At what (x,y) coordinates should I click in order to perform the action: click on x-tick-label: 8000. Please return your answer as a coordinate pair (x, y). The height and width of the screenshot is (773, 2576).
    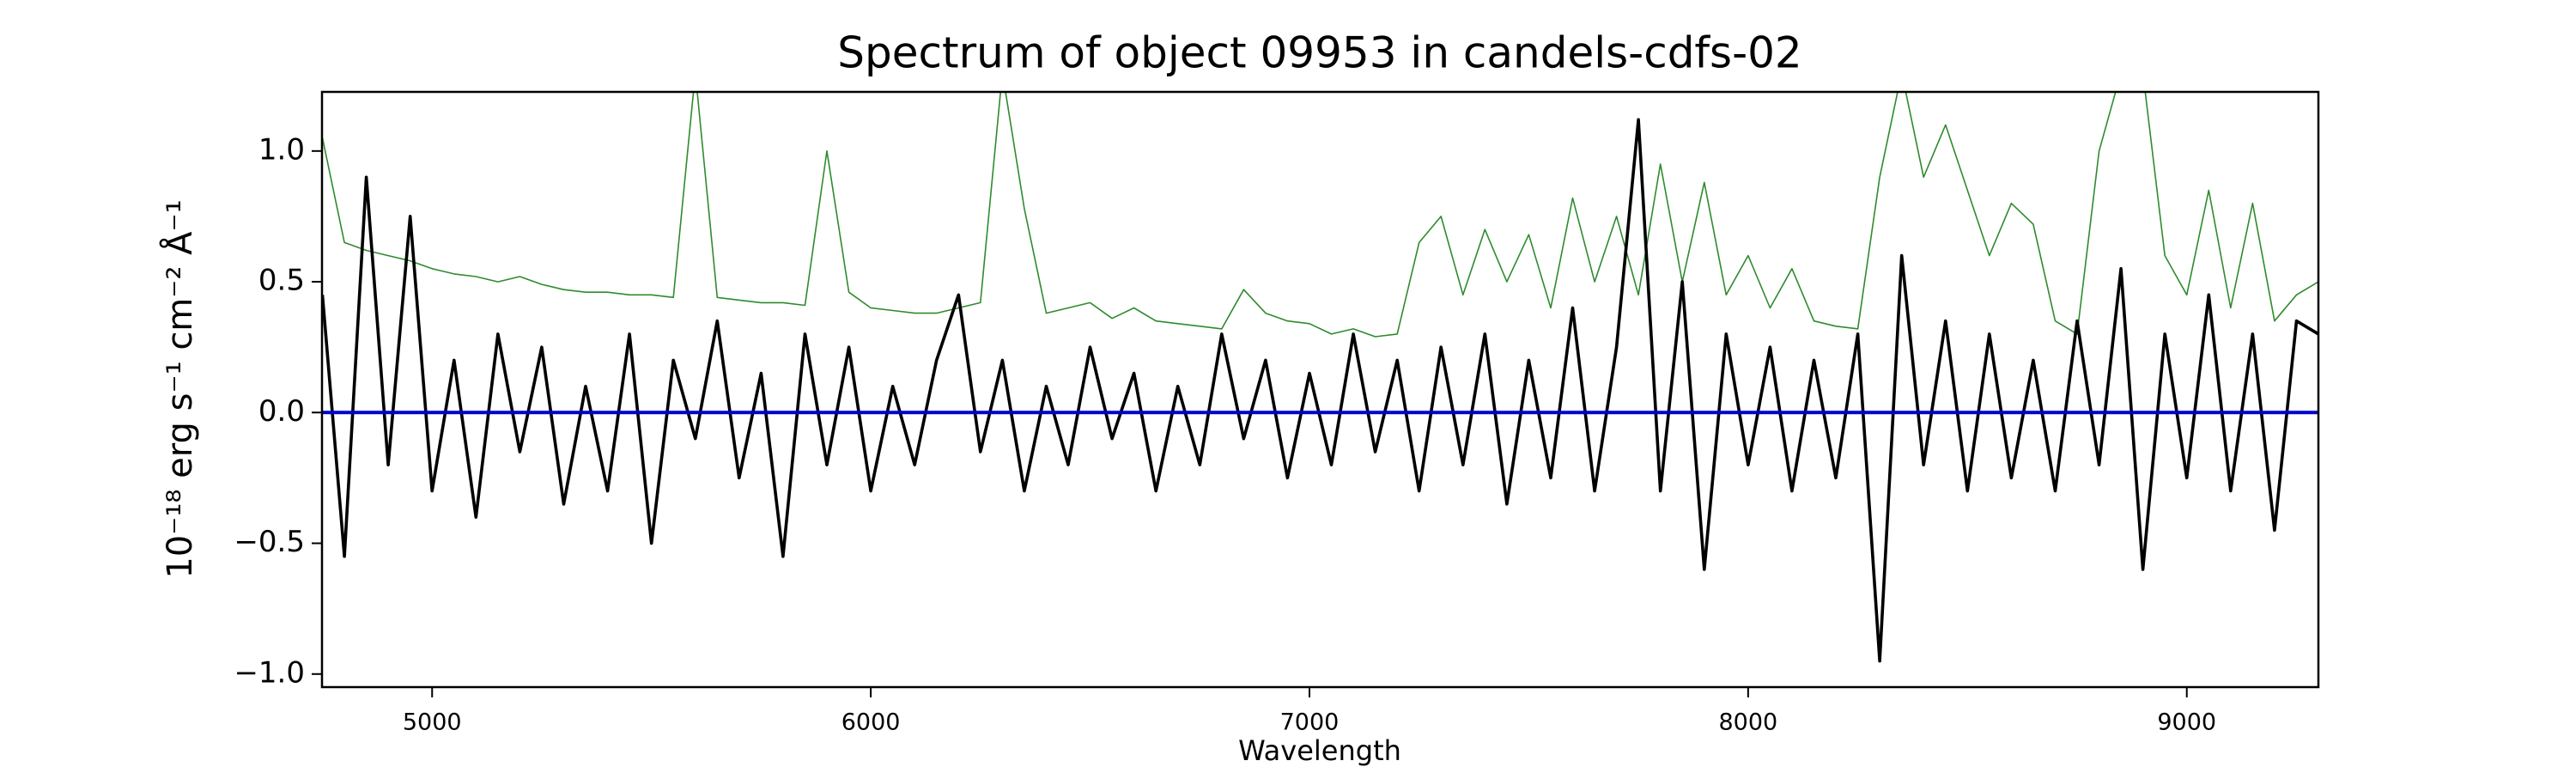
    Looking at the image, I should click on (1748, 722).